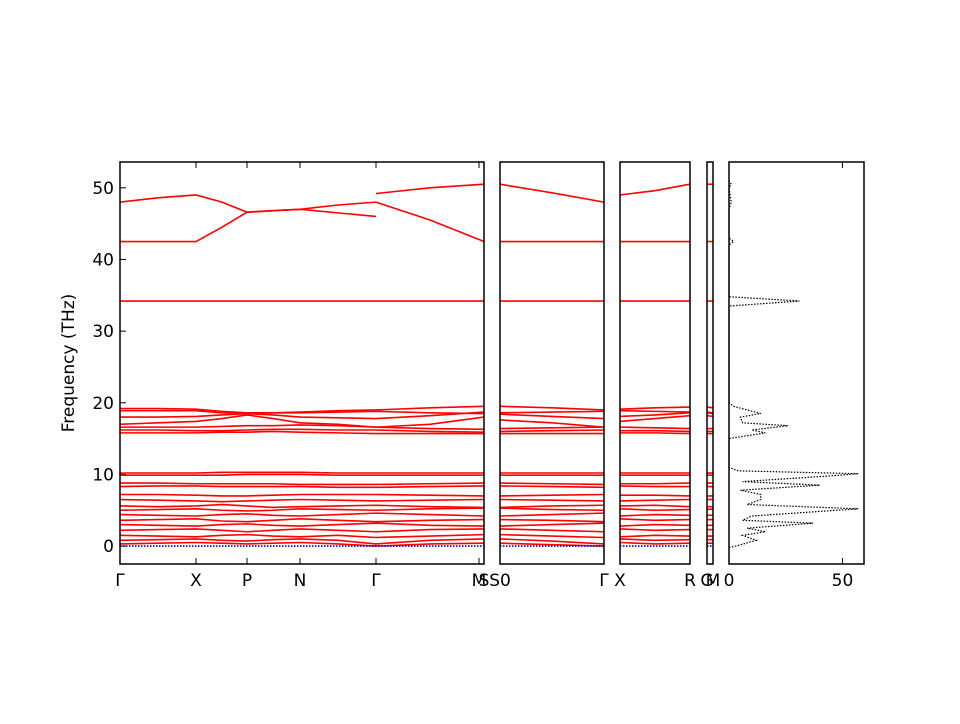  Describe the element at coordinates (300, 581) in the screenshot. I see `x-tick-label: N` at that location.